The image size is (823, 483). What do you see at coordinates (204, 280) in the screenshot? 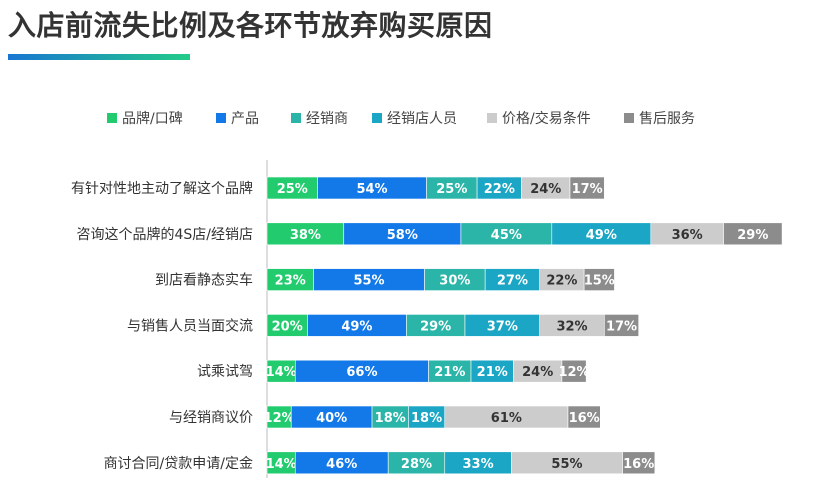
I see `category-label: 到店看静态实车` at bounding box center [204, 280].